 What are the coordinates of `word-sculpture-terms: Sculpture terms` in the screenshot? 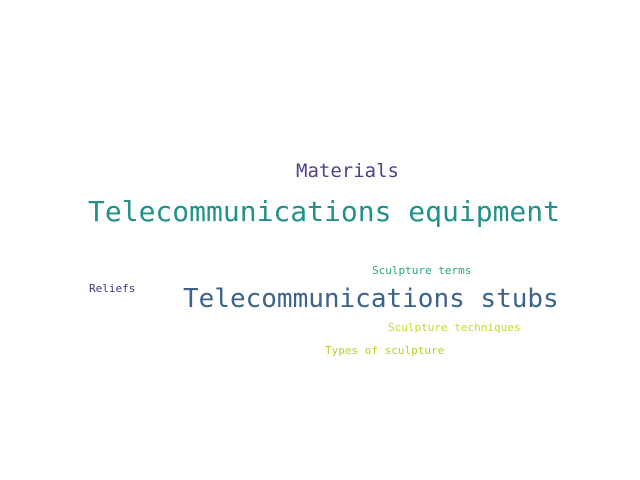 It's located at (422, 270).